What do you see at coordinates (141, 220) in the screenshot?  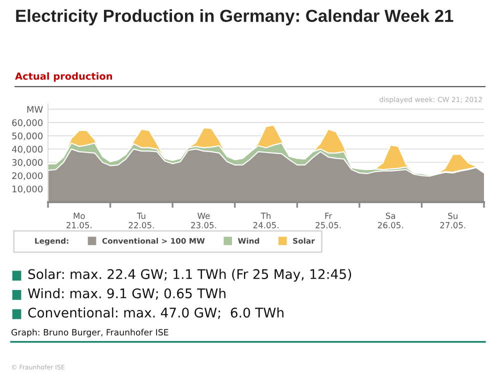 I see `x-tick-label: Tu 22.05.` at bounding box center [141, 220].